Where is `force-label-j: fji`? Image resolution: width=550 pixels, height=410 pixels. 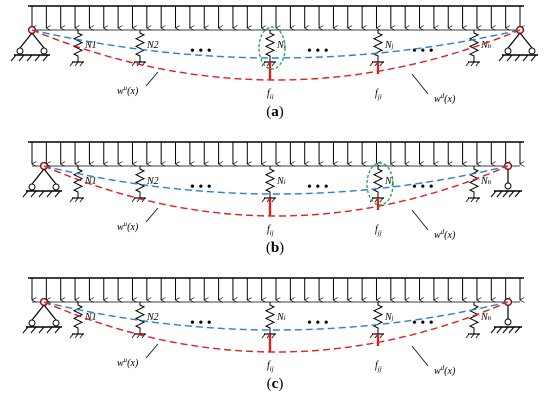 force-label-j: fji is located at coordinates (378, 94).